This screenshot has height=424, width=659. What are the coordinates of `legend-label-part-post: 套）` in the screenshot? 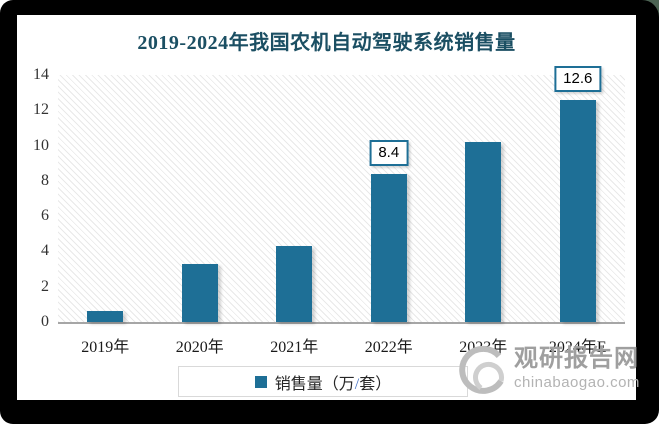 It's located at (375, 384).